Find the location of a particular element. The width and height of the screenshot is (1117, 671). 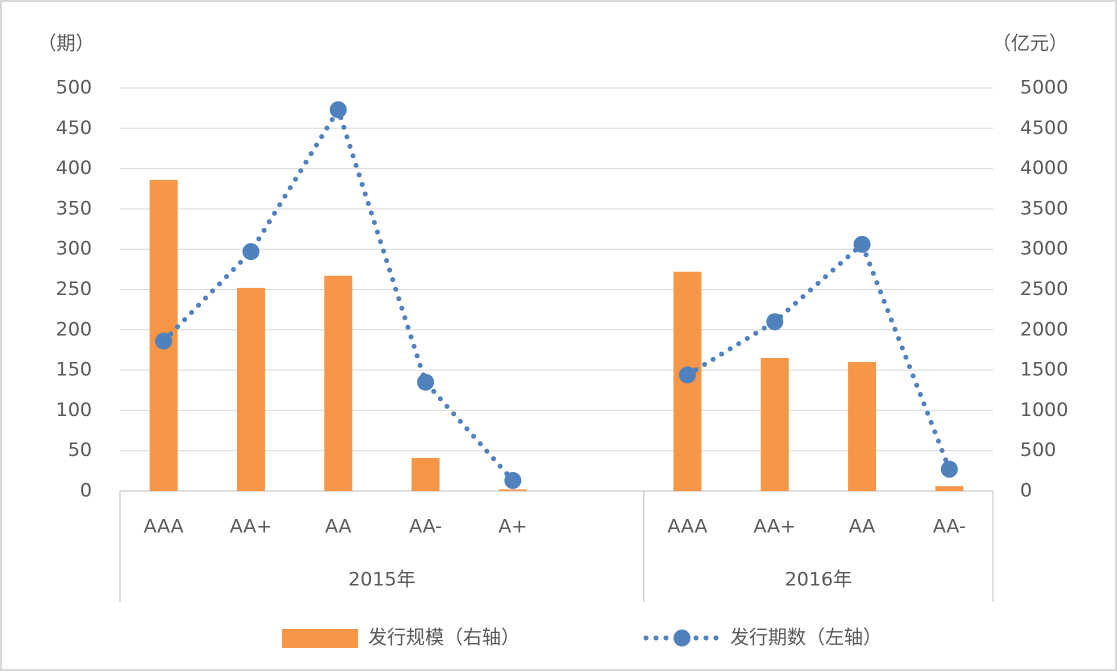

y2-tick-label: 500 is located at coordinates (1038, 450).